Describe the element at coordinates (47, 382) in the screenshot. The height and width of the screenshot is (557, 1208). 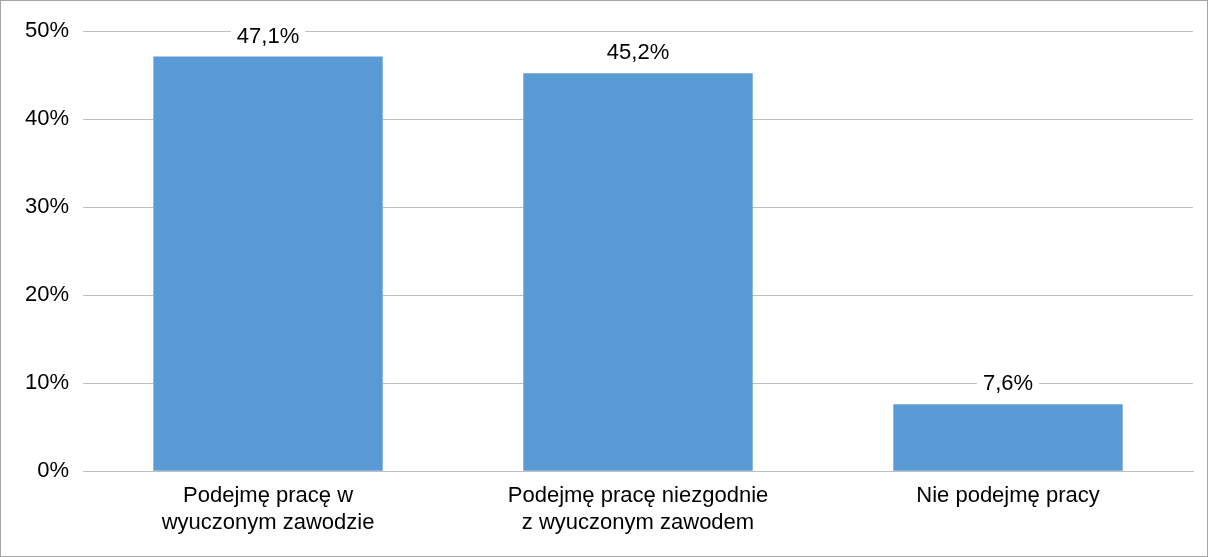
I see `y-tick-label: 10%` at that location.